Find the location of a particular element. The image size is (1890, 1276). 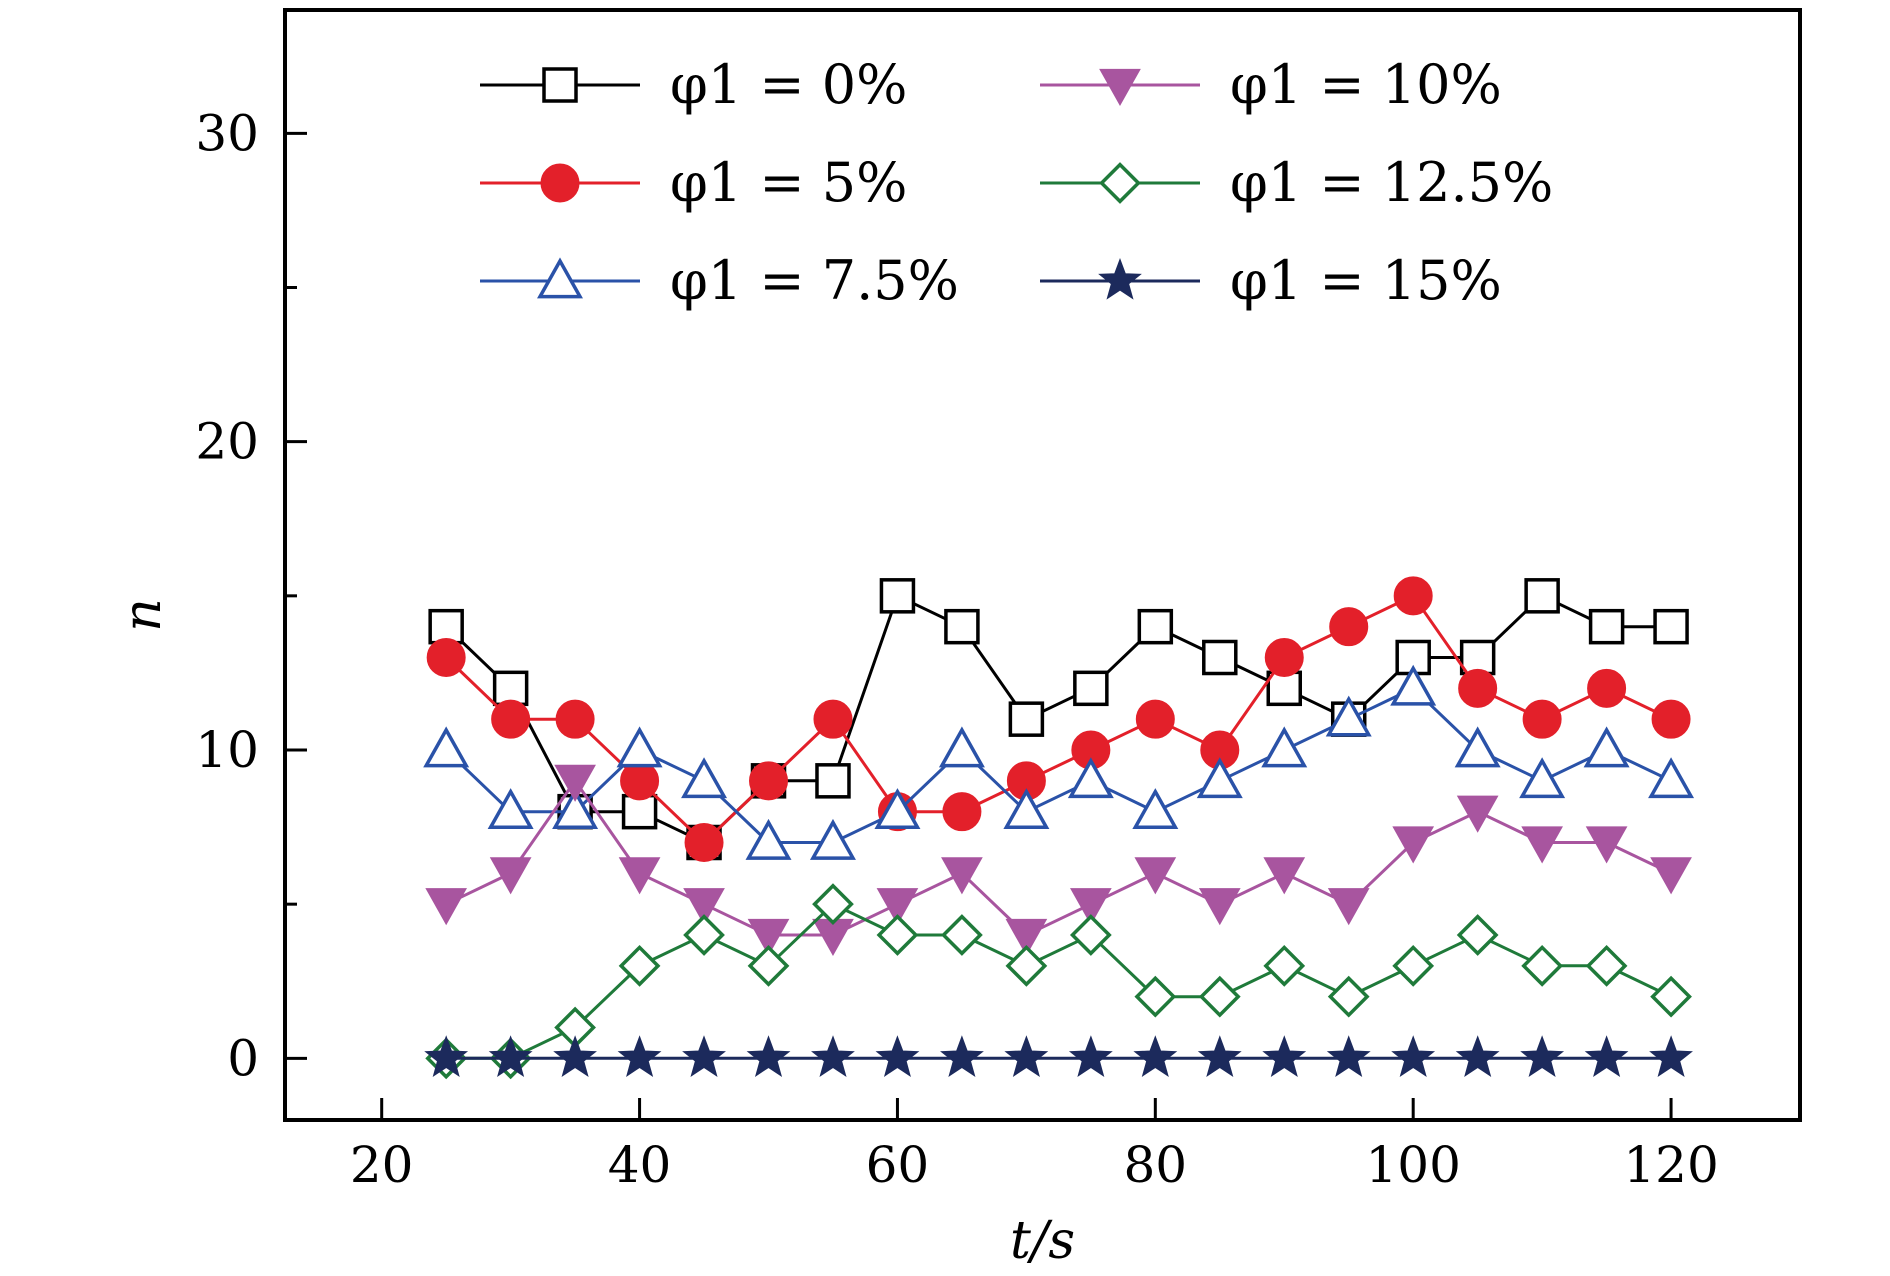

x-tick-label: 120 is located at coordinates (1670, 1165).